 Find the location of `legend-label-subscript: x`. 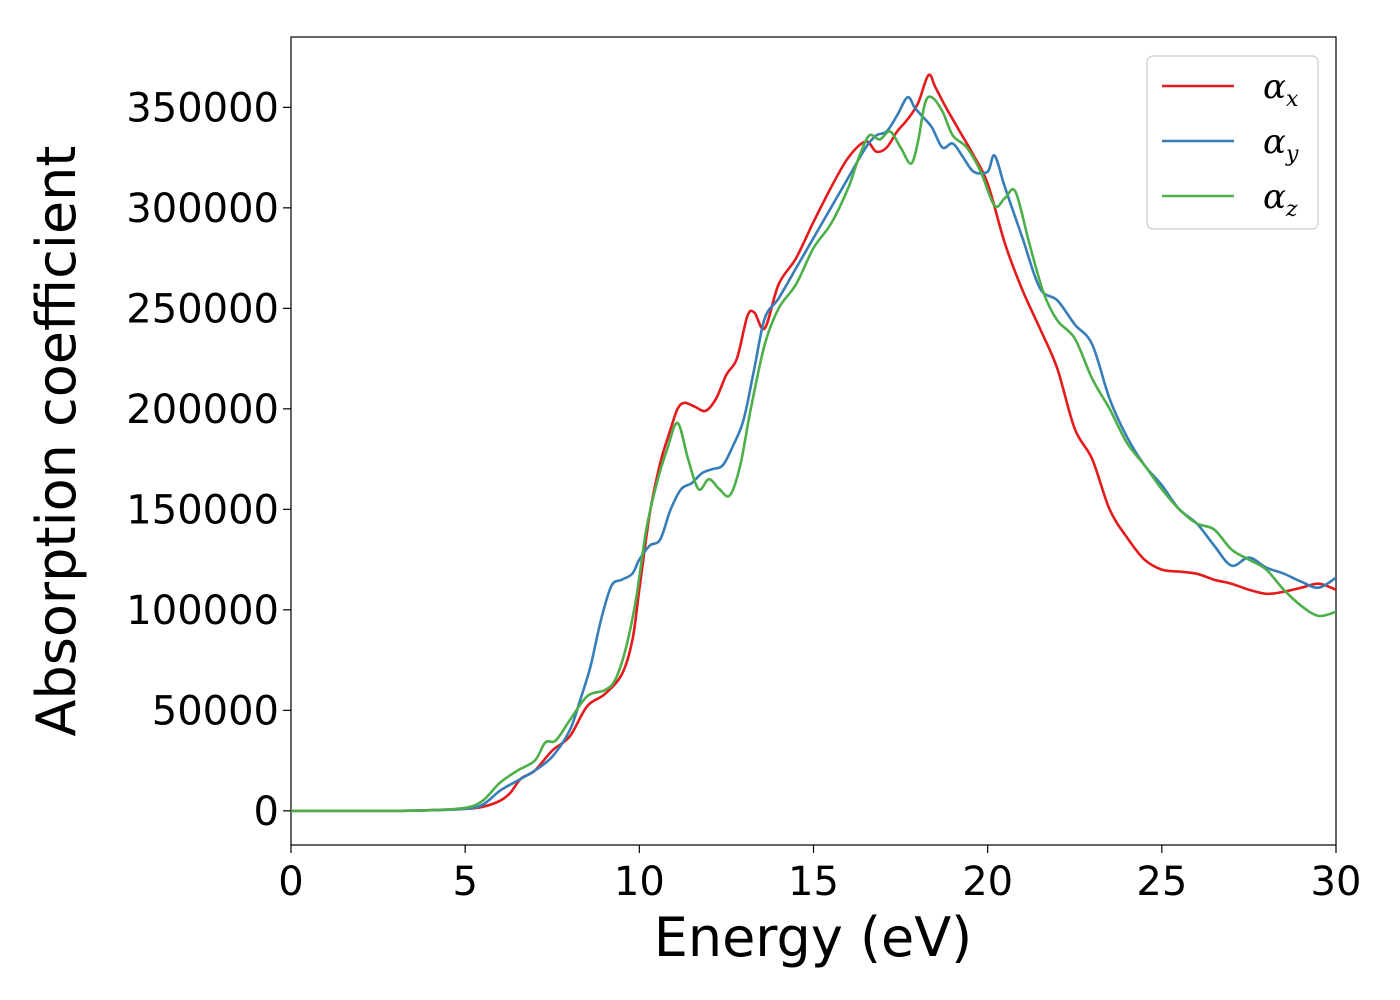

legend-label-subscript: x is located at coordinates (1292, 99).